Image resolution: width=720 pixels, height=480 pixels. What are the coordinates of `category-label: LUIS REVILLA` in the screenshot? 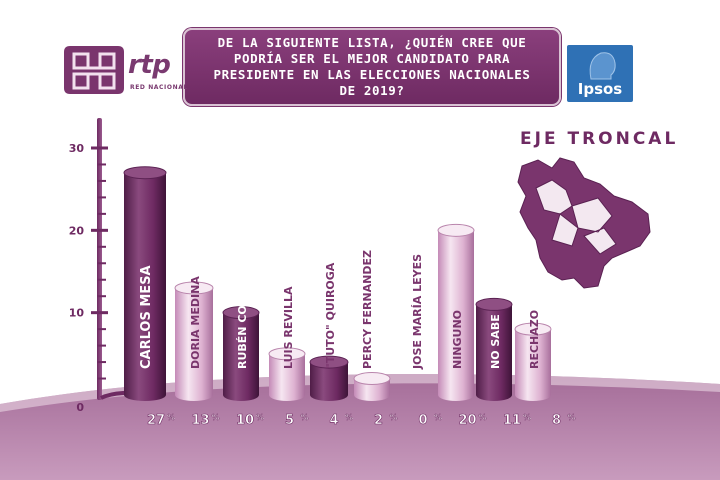 It's located at (288, 327).